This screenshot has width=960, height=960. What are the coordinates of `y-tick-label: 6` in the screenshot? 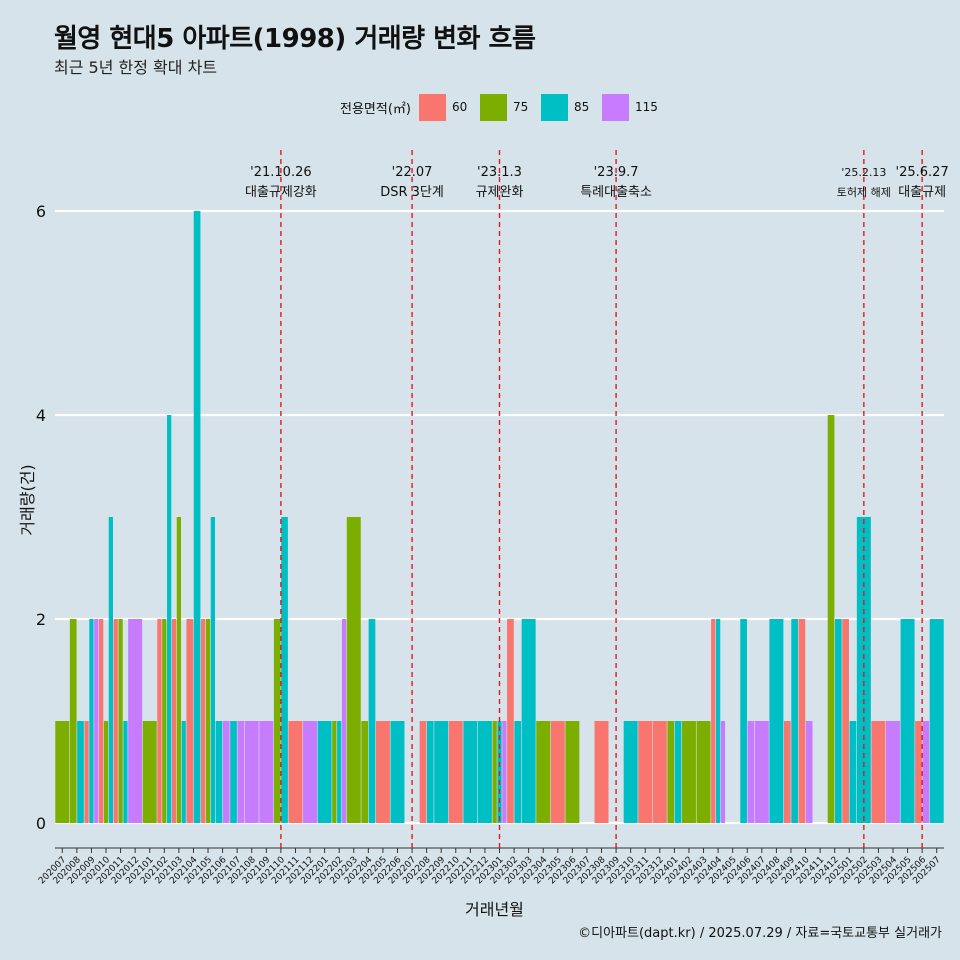 It's located at (41, 211).